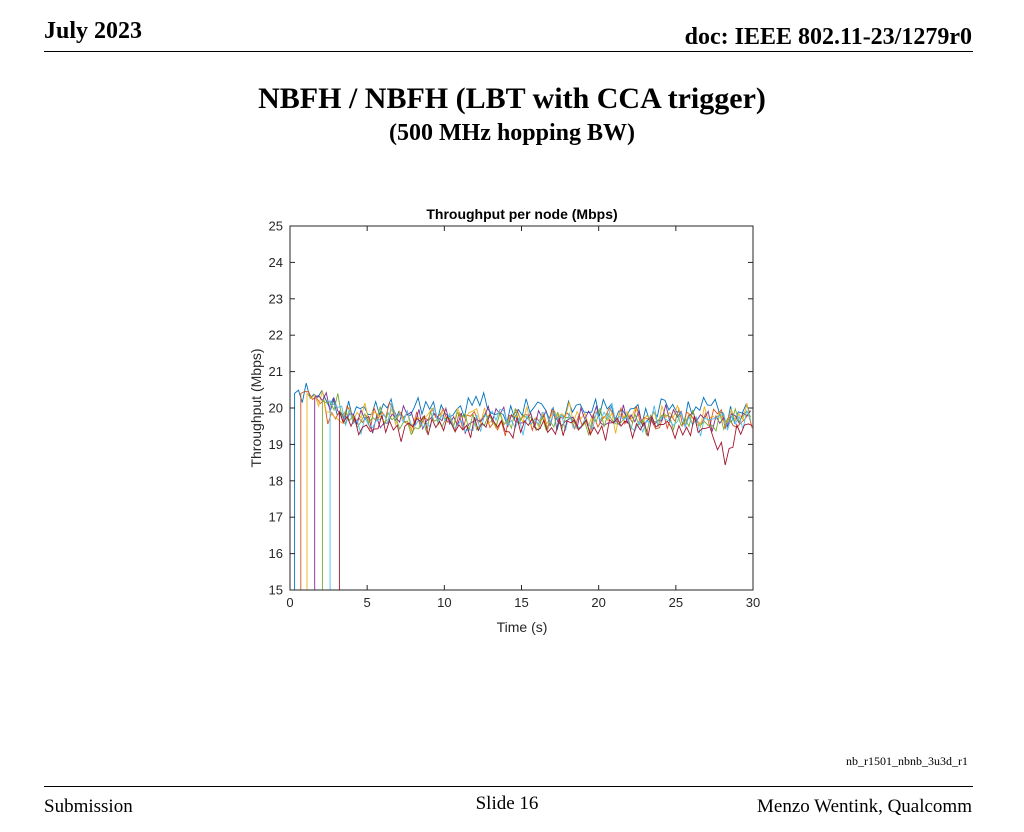 This screenshot has height=832, width=1024. I want to click on y-tick-label: 25, so click(276, 226).